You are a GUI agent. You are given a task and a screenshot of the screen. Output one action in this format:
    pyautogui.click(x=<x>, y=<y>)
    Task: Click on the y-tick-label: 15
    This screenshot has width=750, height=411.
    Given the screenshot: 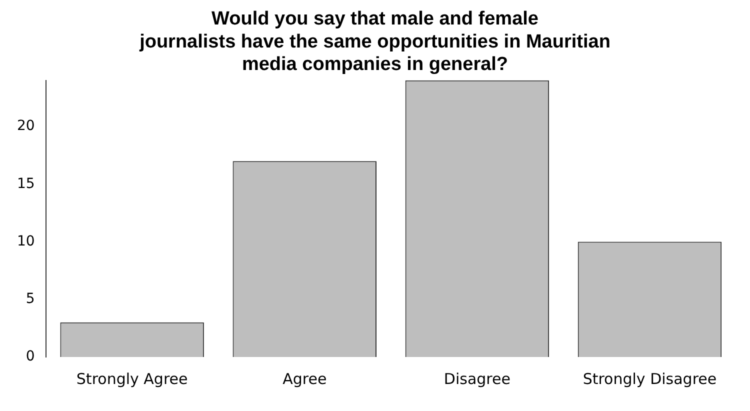 What is the action you would take?
    pyautogui.click(x=25, y=184)
    